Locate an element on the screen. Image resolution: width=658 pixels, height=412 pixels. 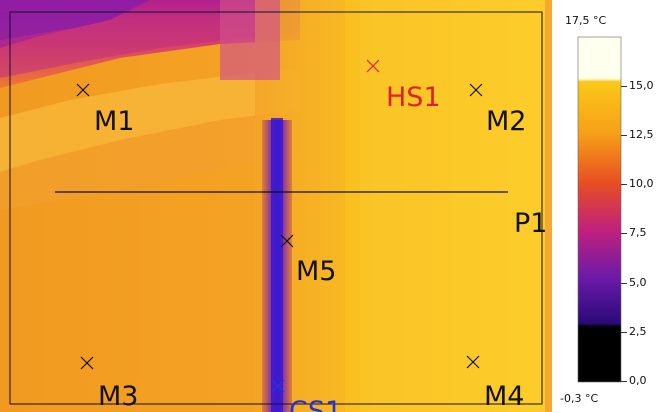
scale-tick-12-5: 12,5 is located at coordinates (641, 134).